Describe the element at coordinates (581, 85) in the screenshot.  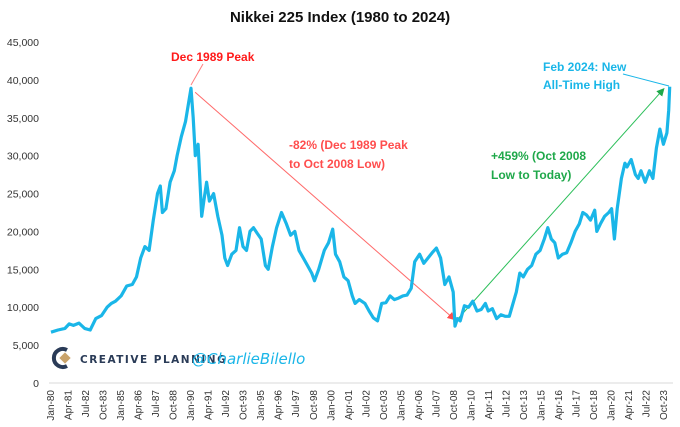
I see `ath-annotation-line2: All-Time High` at that location.